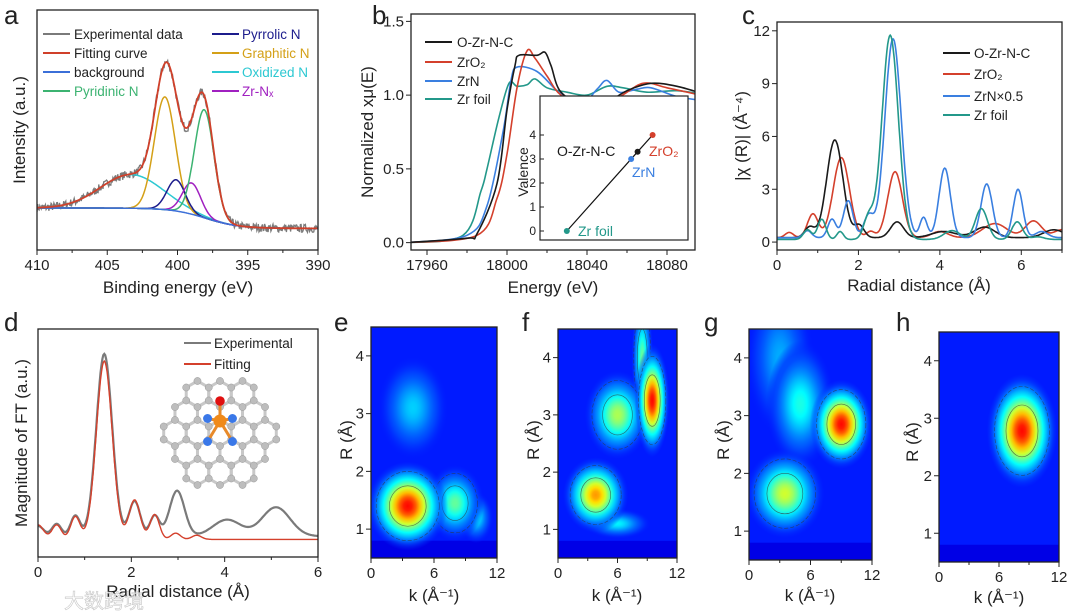  I want to click on b-y-axis-title: Normalized xμ(E), so click(367, 132).